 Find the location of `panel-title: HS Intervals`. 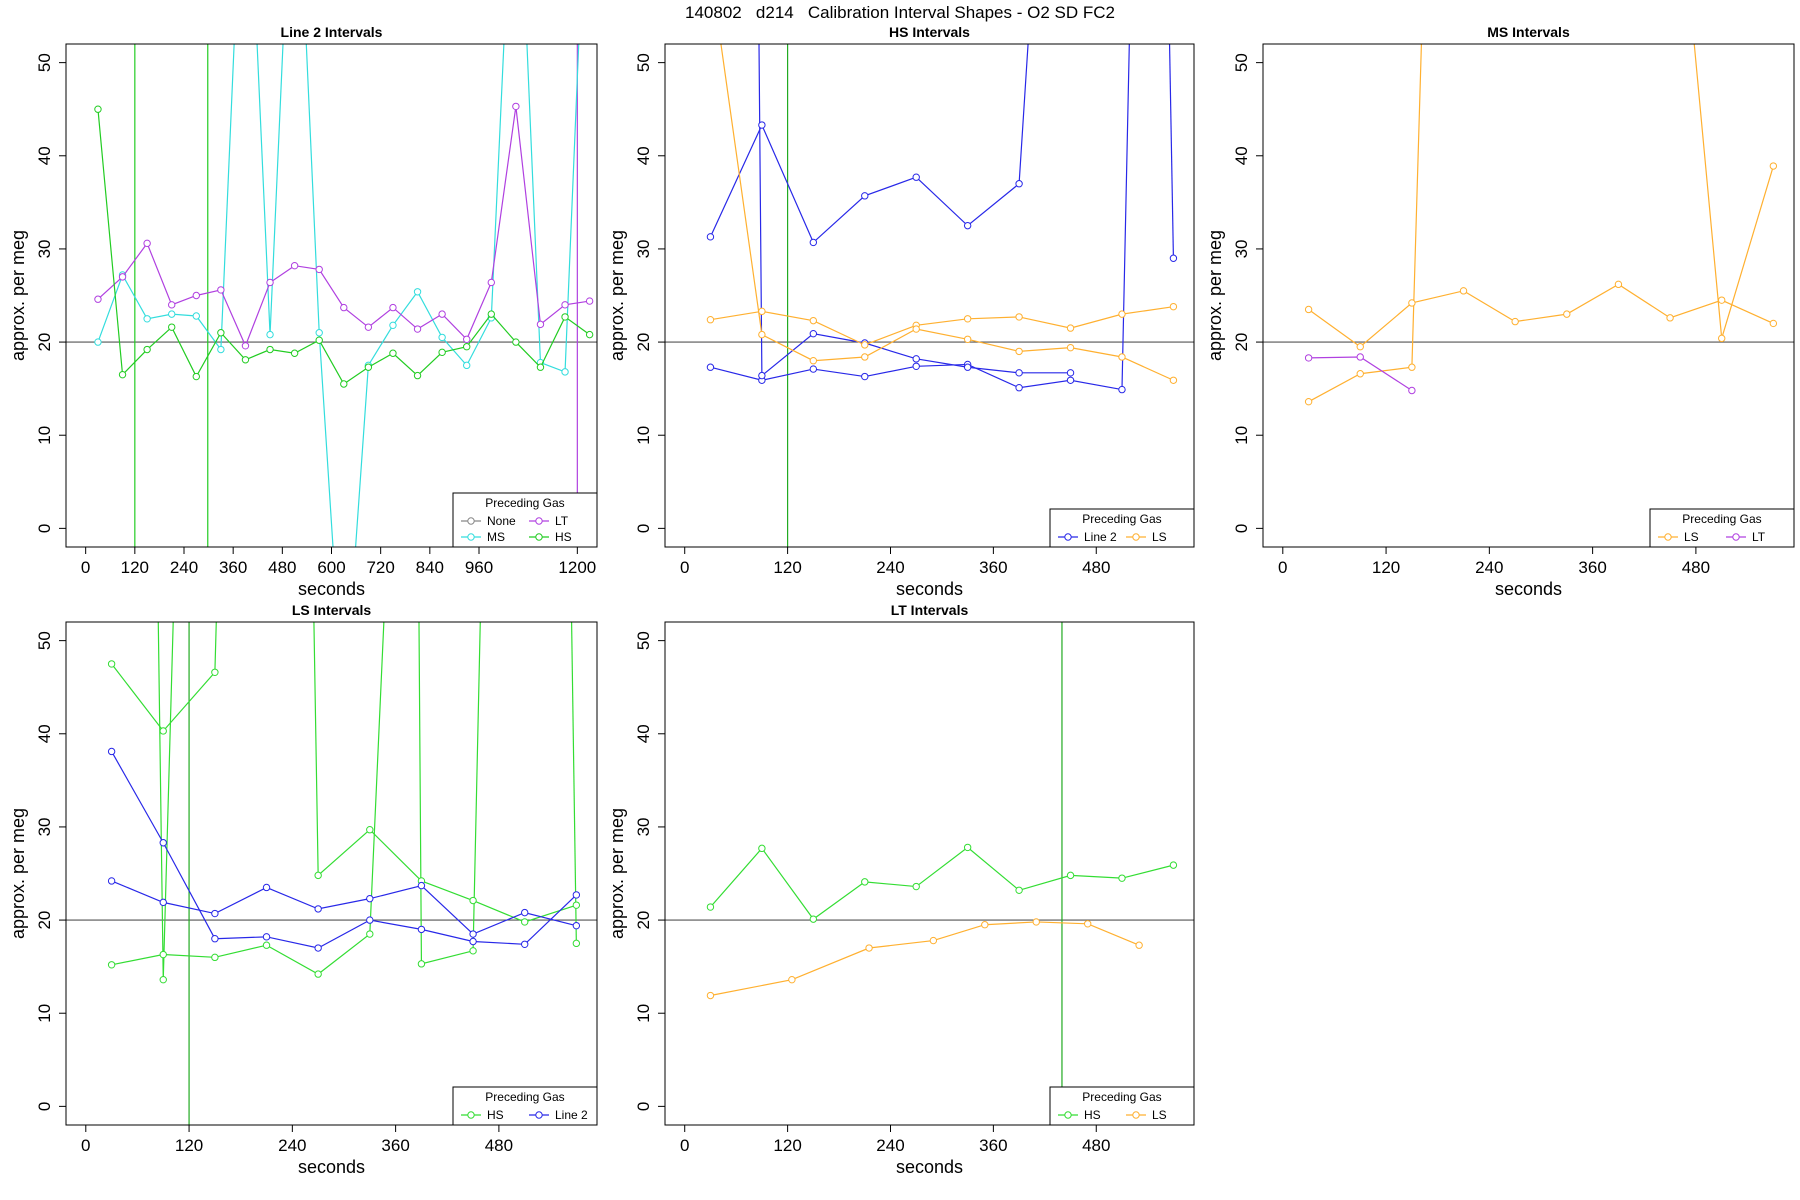

panel-title: HS Intervals is located at coordinates (929, 32).